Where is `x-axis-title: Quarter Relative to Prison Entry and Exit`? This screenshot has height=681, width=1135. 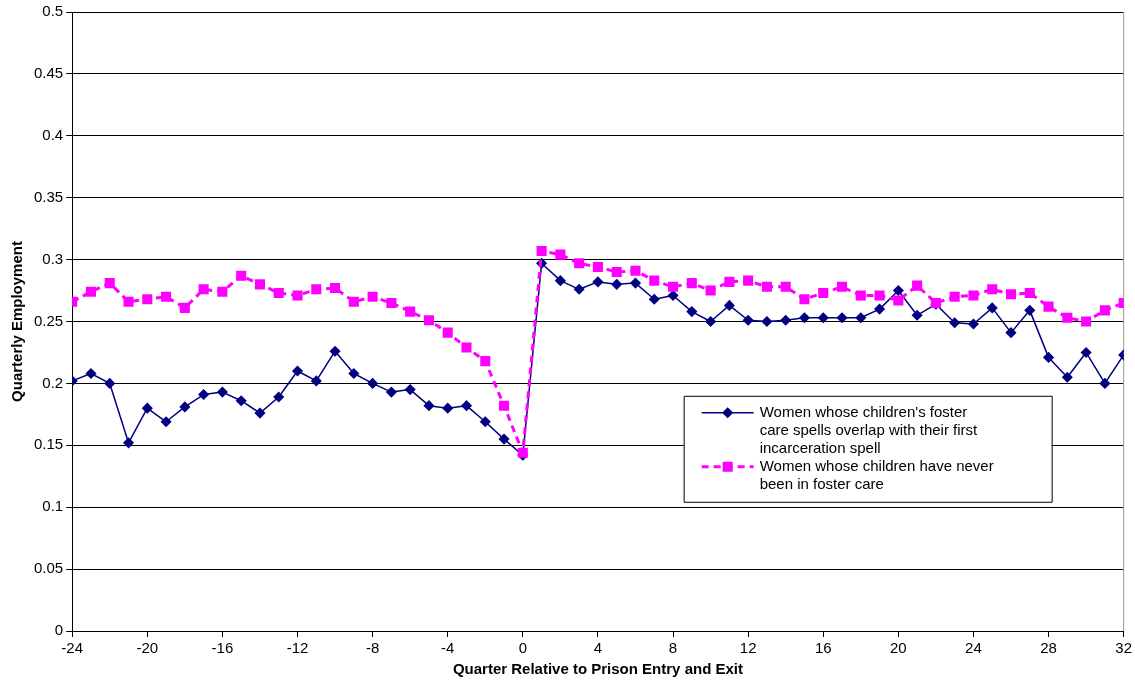 x-axis-title: Quarter Relative to Prison Entry and Exit is located at coordinates (597, 669).